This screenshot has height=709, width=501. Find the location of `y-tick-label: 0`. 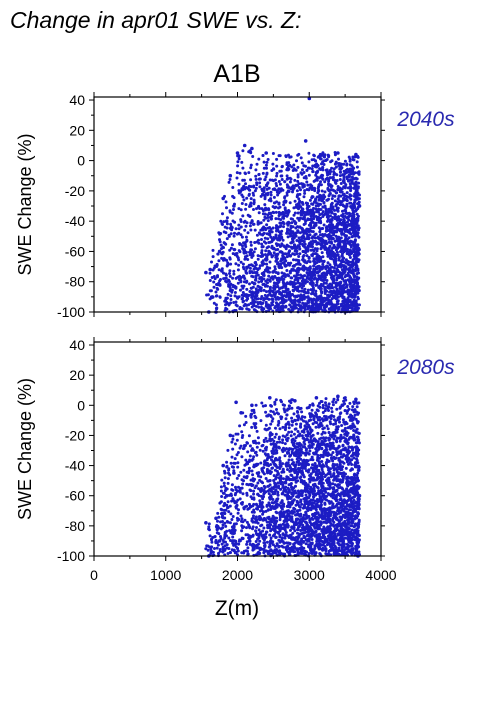

y-tick-label: 0 is located at coordinates (81, 161).